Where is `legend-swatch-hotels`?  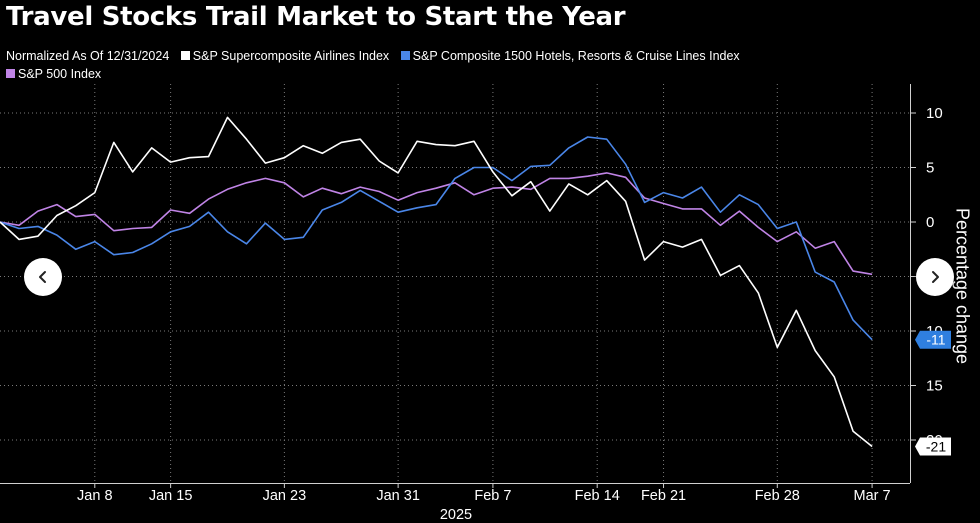
legend-swatch-hotels is located at coordinates (405, 55).